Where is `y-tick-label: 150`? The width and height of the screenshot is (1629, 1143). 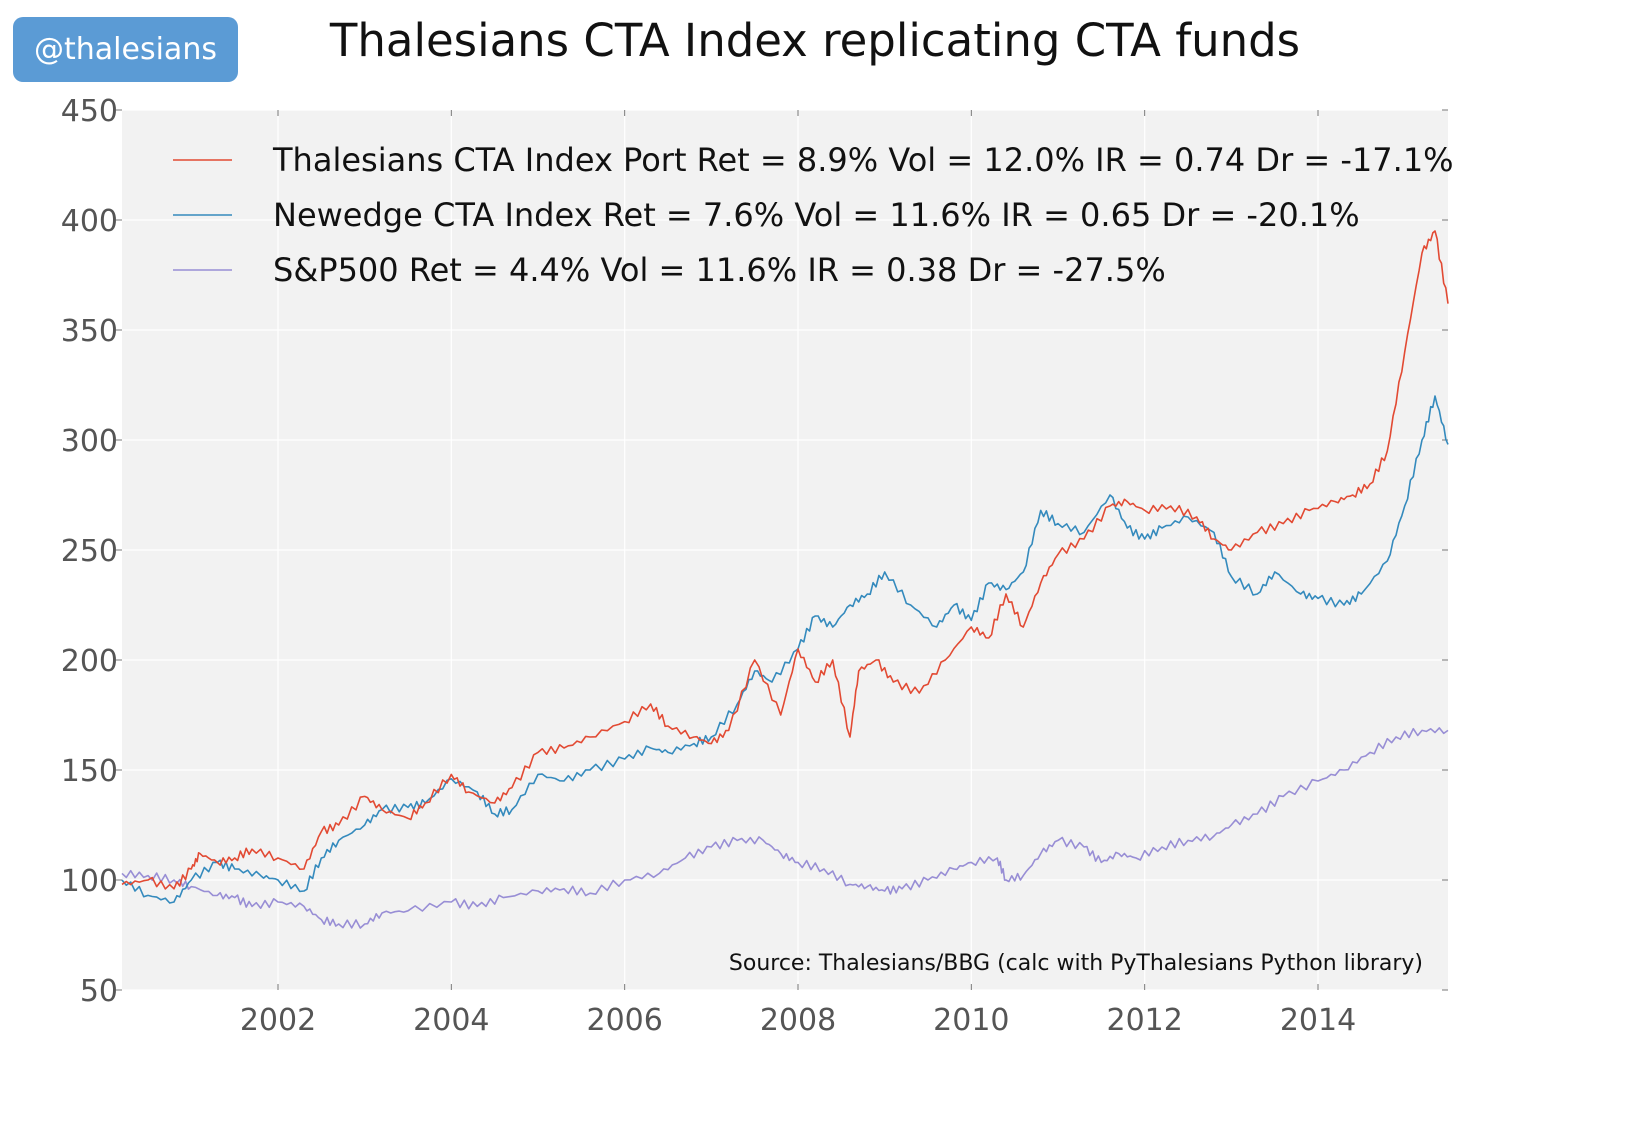
y-tick-label: 150 is located at coordinates (89, 771).